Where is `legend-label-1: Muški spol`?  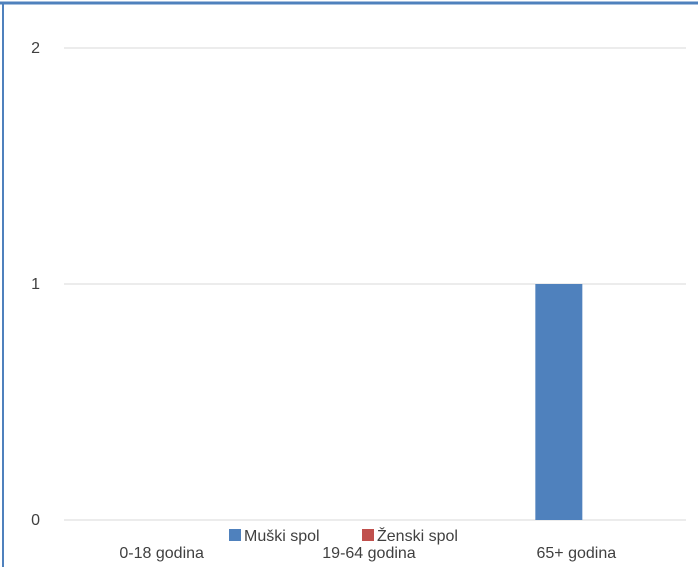 legend-label-1: Muški spol is located at coordinates (282, 536).